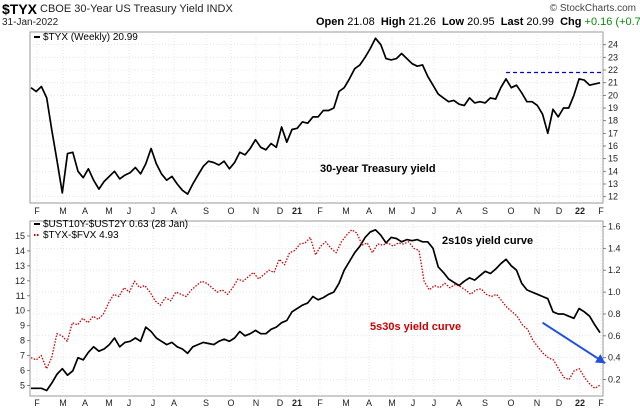  What do you see at coordinates (614, 226) in the screenshot?
I see `right-tick-label: 1.6` at bounding box center [614, 226].